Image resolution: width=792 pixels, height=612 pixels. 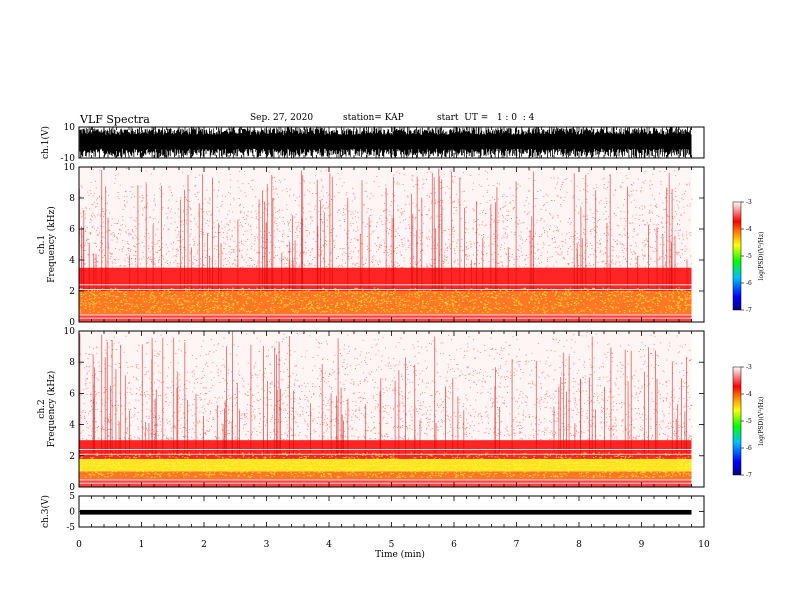 I want to click on ch3-waveform-trace, so click(x=386, y=512).